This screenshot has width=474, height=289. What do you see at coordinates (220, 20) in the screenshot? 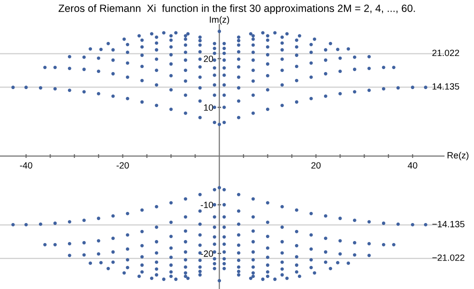
I see `y-axis-title: Im(z)` at bounding box center [220, 20].